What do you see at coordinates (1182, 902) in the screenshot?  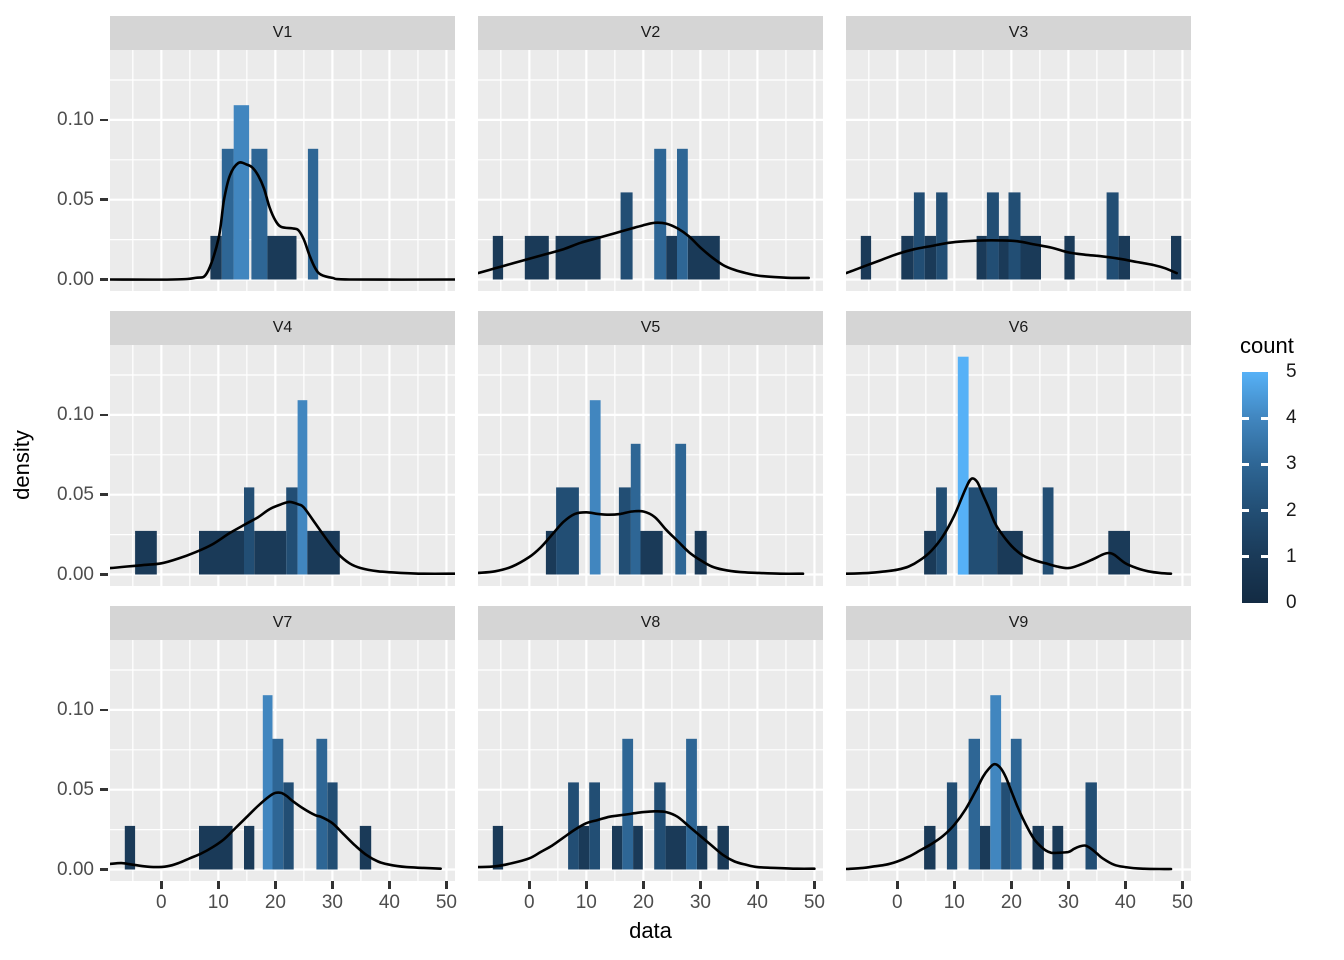 I see `x-tick-label: 50` at bounding box center [1182, 902].